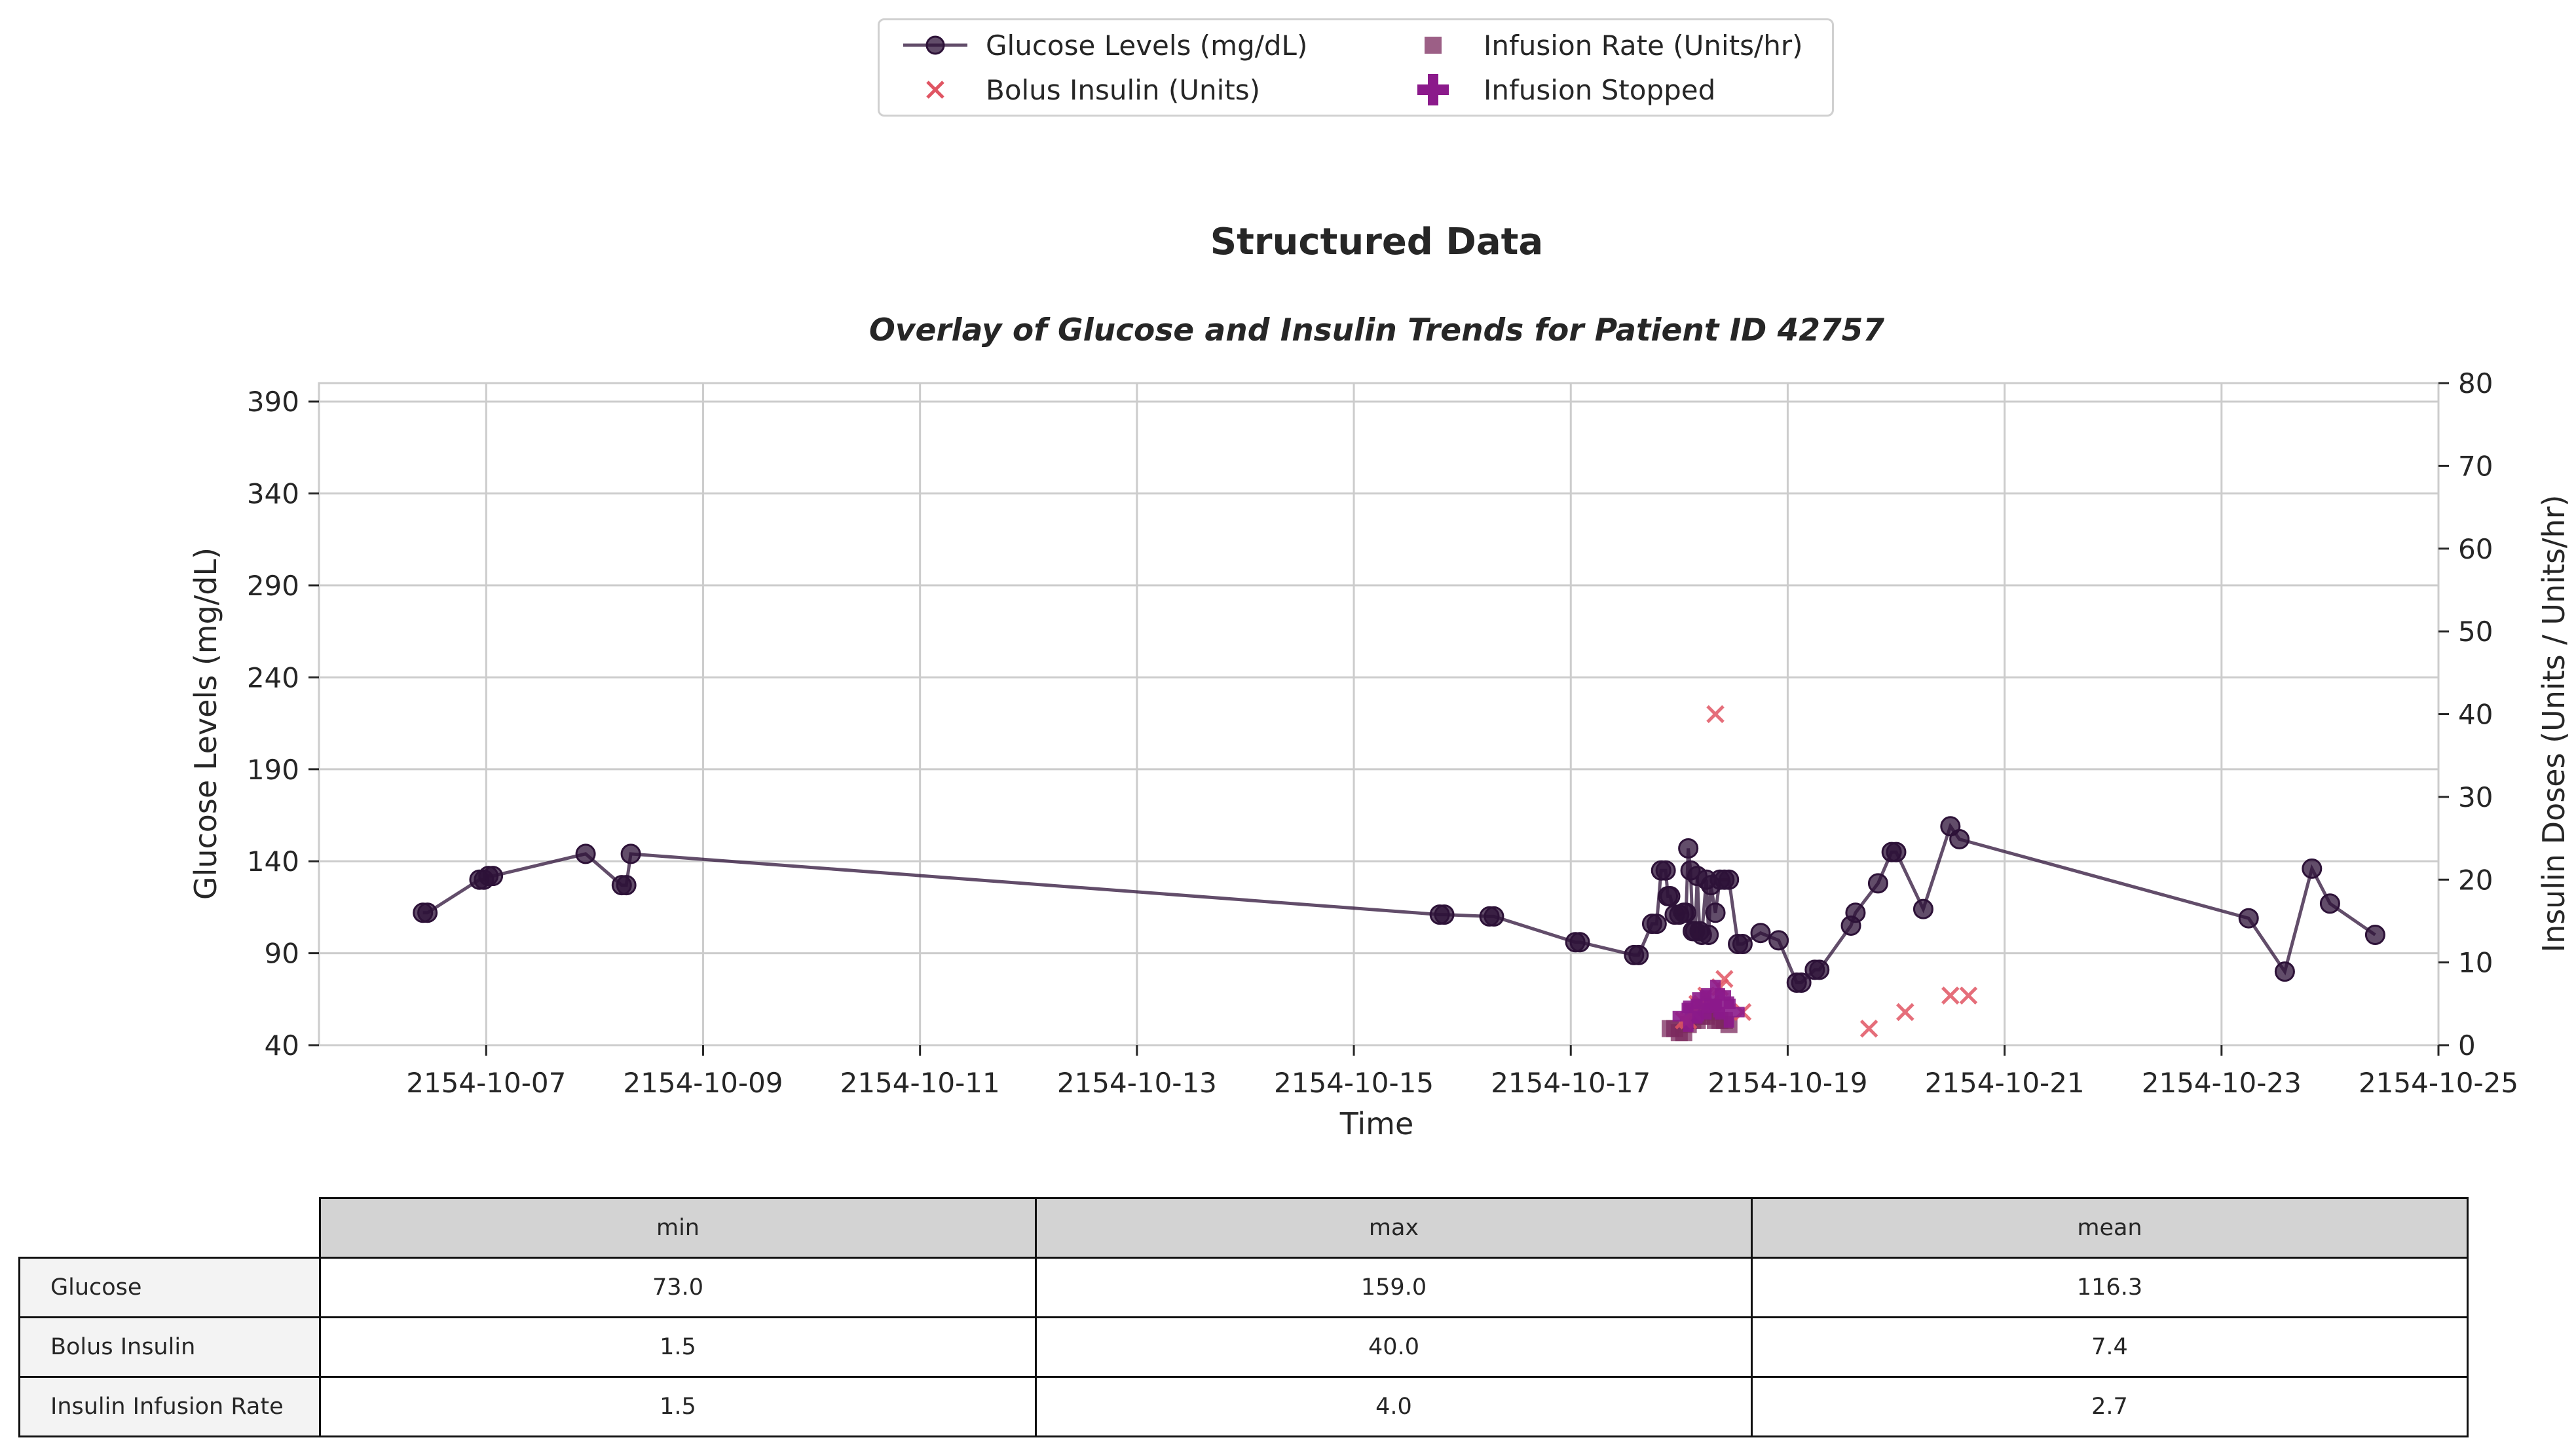 Image resolution: width=2576 pixels, height=1444 pixels. What do you see at coordinates (1433, 89) in the screenshot?
I see `legend-plus-marker-icon` at bounding box center [1433, 89].